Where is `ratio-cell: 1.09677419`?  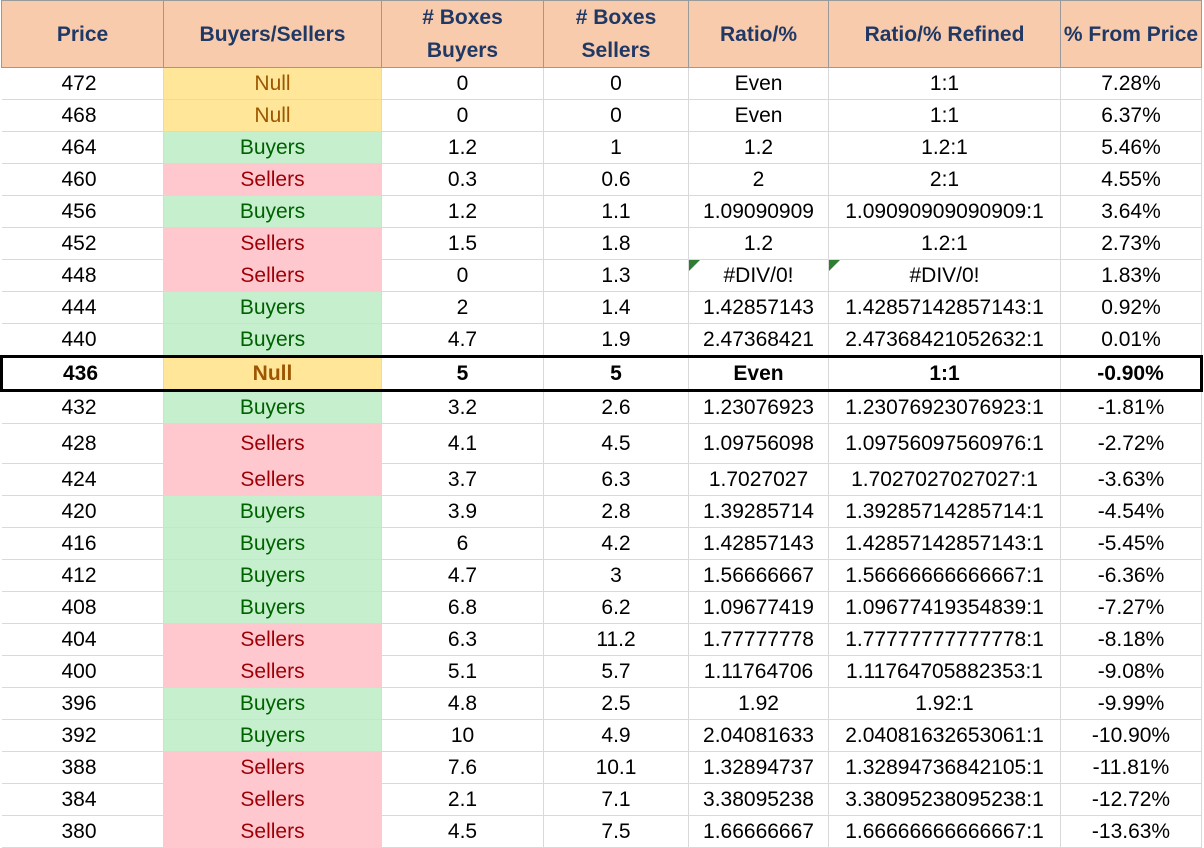
ratio-cell: 1.09677419 is located at coordinates (758, 607).